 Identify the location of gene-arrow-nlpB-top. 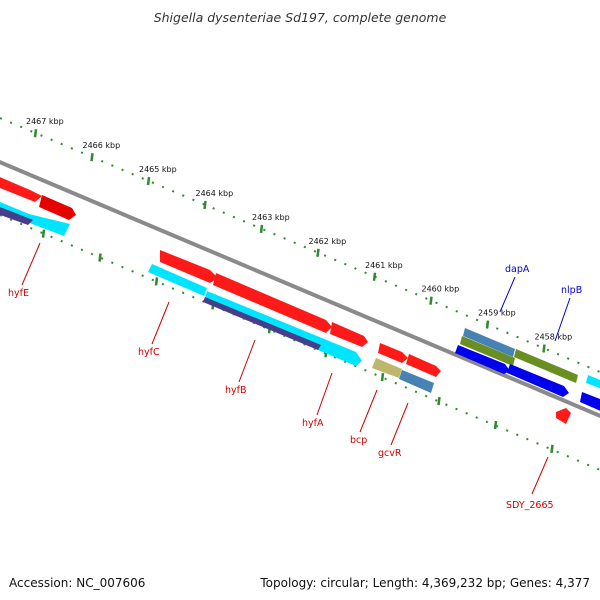
(546, 366).